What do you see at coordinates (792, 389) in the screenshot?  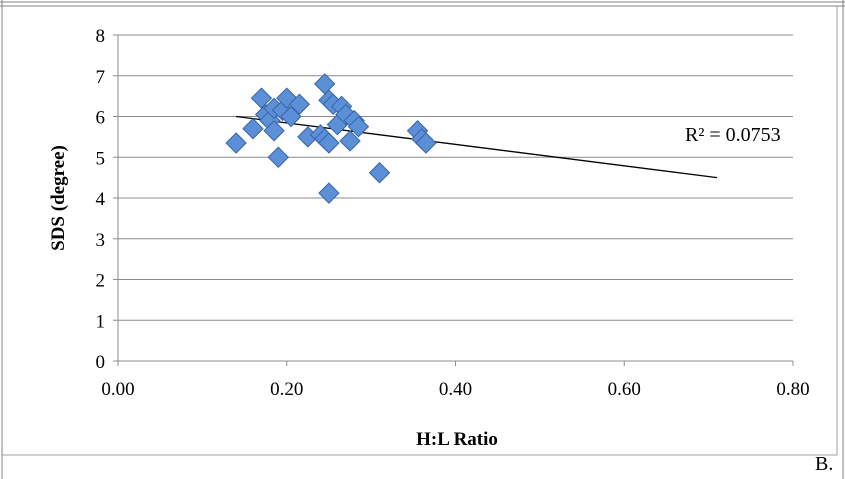 I see `x-tick-label: 0.80` at bounding box center [792, 389].